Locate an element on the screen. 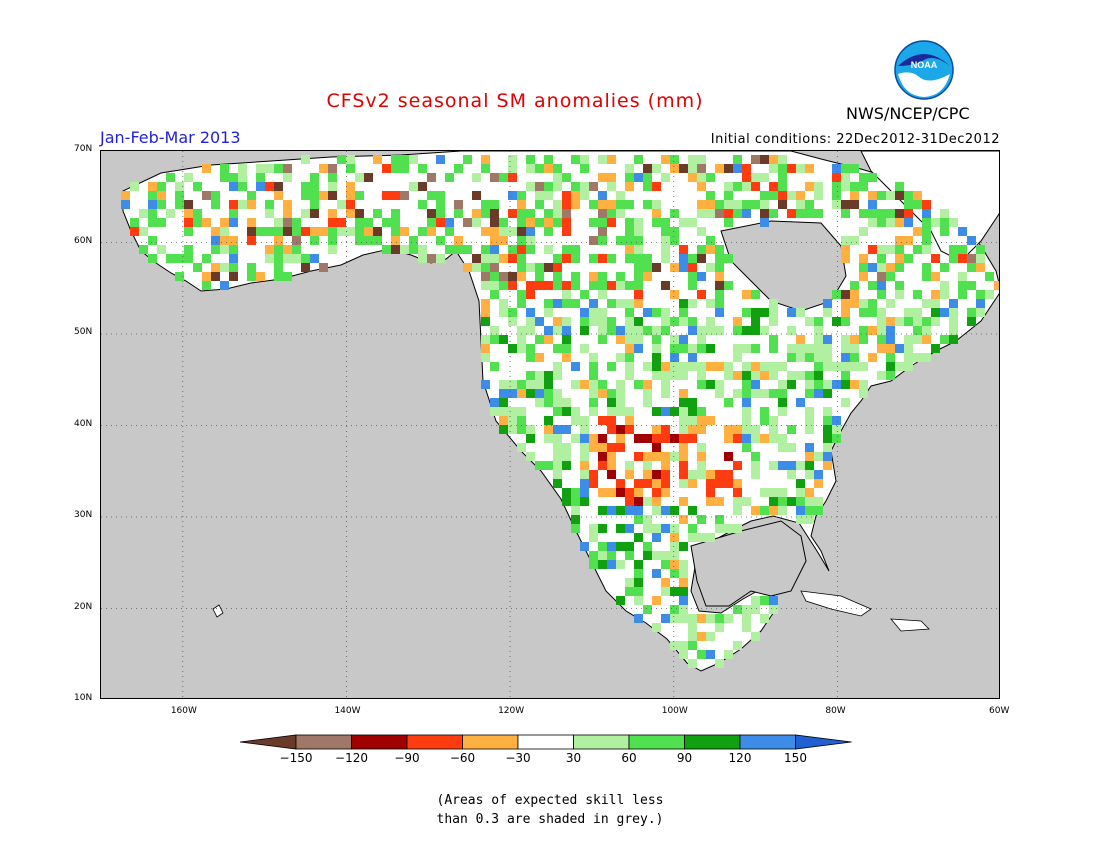 The height and width of the screenshot is (850, 1100). skill-note-line-2: than 0.3 are shaded in grey.) is located at coordinates (550, 819).